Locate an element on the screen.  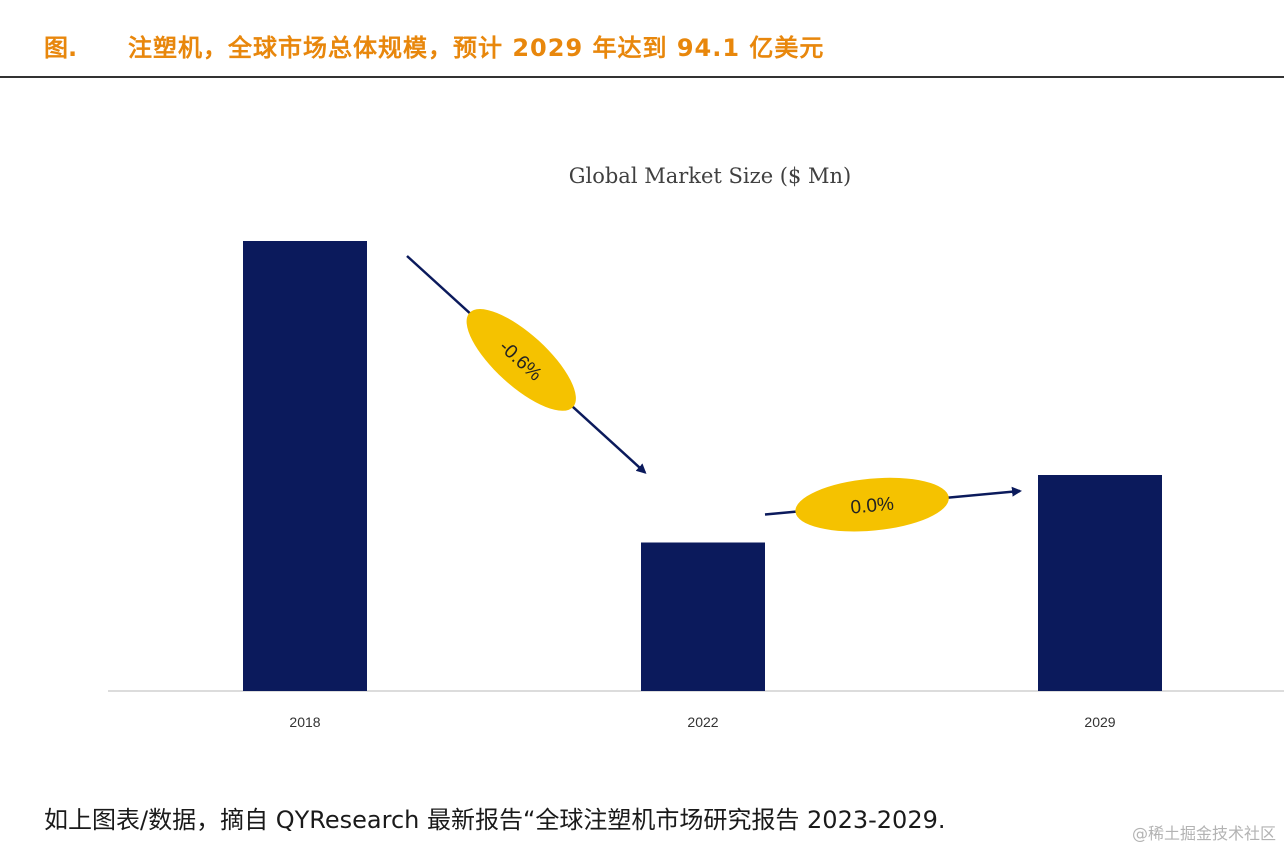
cagr-badge-2018-2022: -0.6% is located at coordinates (521, 360).